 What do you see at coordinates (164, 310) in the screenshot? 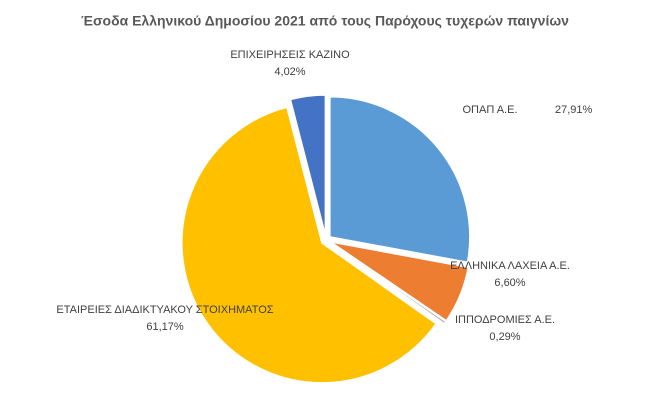
I see `slice-label: ΕΤΑΙΡΕΙΕΣ ΔΙΑΔΙΚΤΥΑΚΟΥ ΣΤΟΙΧΗΜΑΤΟΣ` at bounding box center [164, 310].